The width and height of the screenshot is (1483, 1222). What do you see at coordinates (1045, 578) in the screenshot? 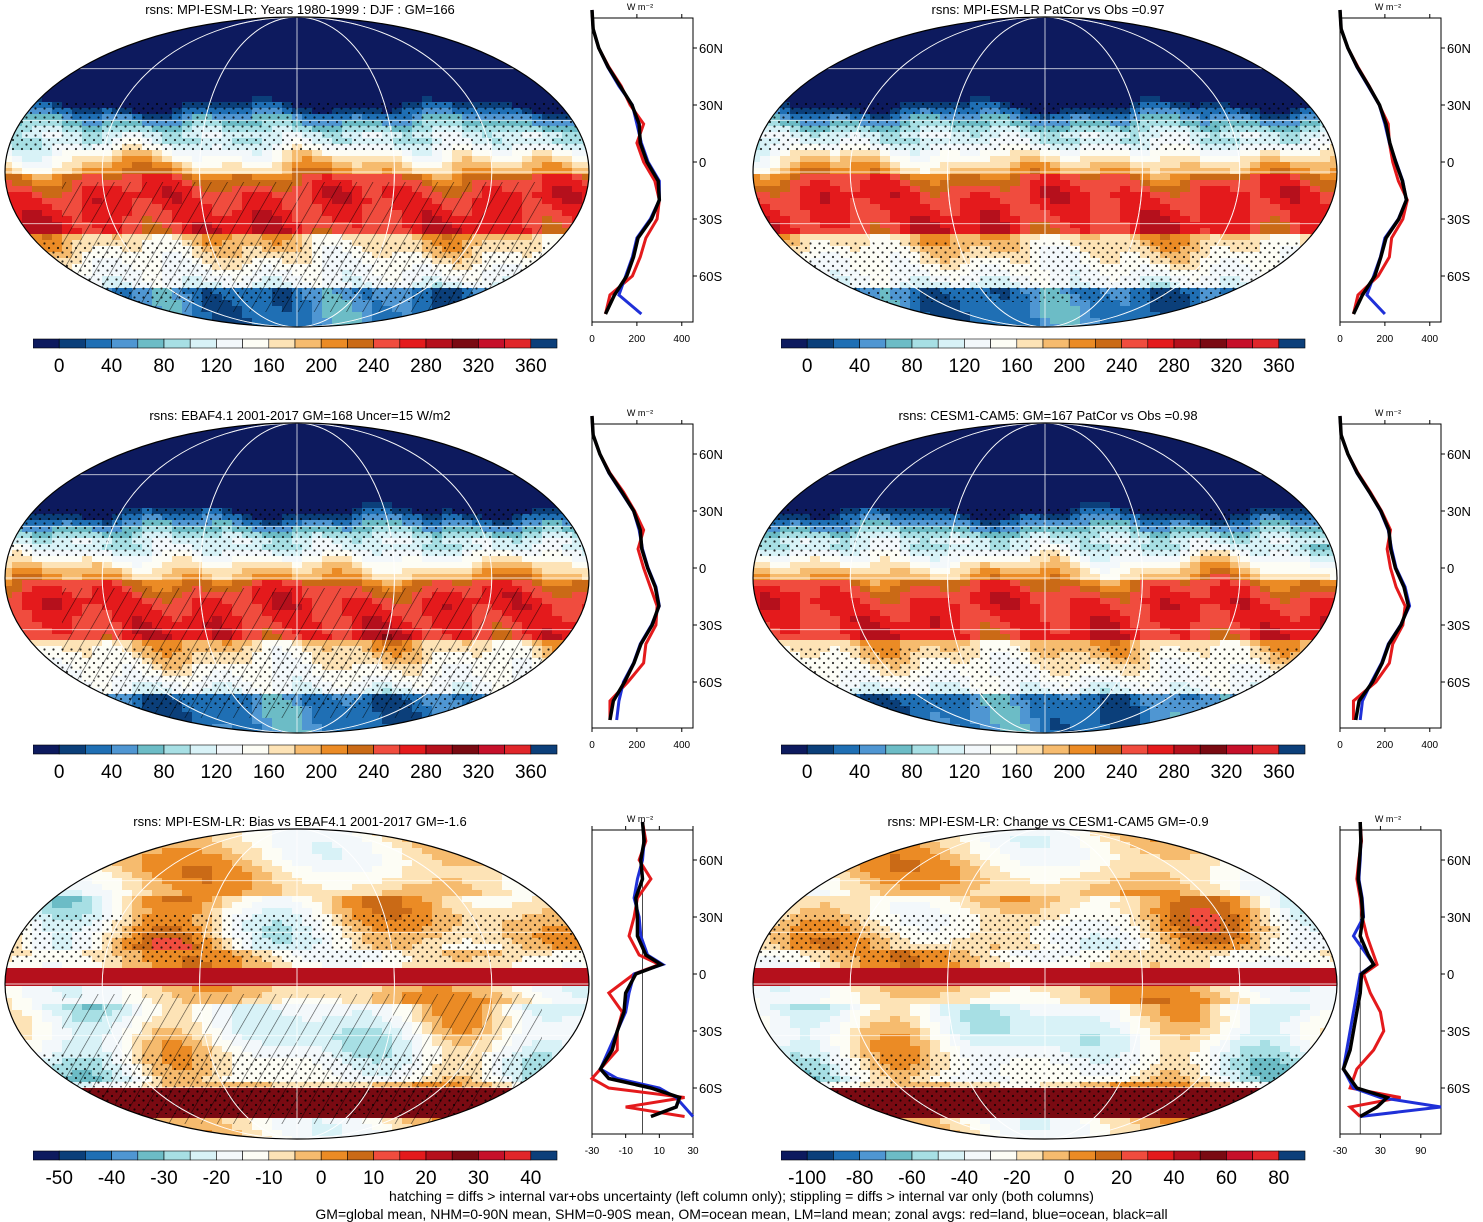
I see `map-panel` at bounding box center [1045, 578].